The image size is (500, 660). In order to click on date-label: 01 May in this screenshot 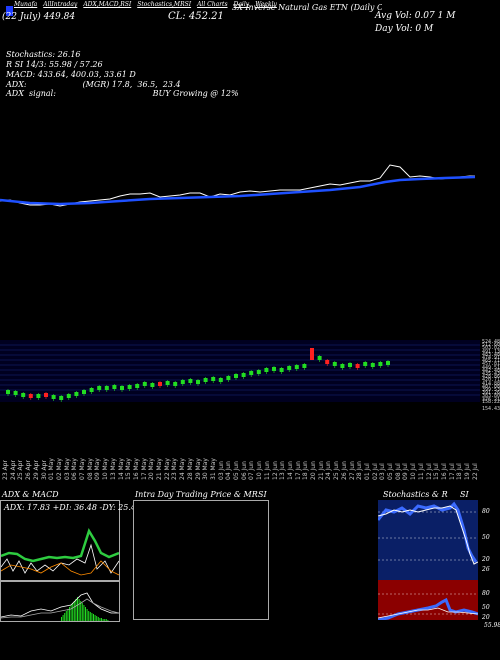, I will do `click(52, 469)`.